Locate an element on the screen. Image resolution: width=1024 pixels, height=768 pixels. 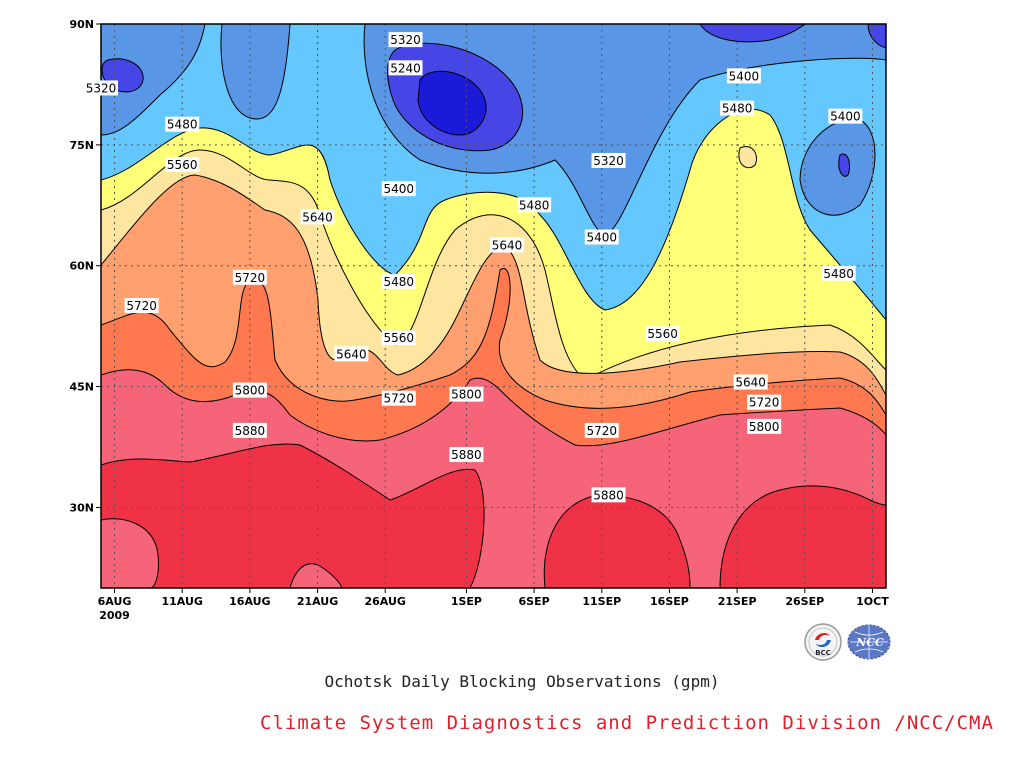
x-tick-label: 6SEP is located at coordinates (534, 601).